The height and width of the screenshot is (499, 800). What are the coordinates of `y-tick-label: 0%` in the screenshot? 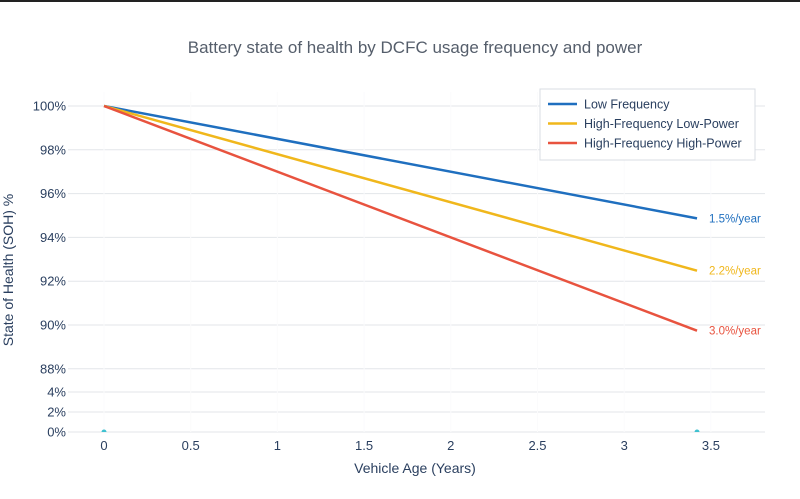 It's located at (56, 432).